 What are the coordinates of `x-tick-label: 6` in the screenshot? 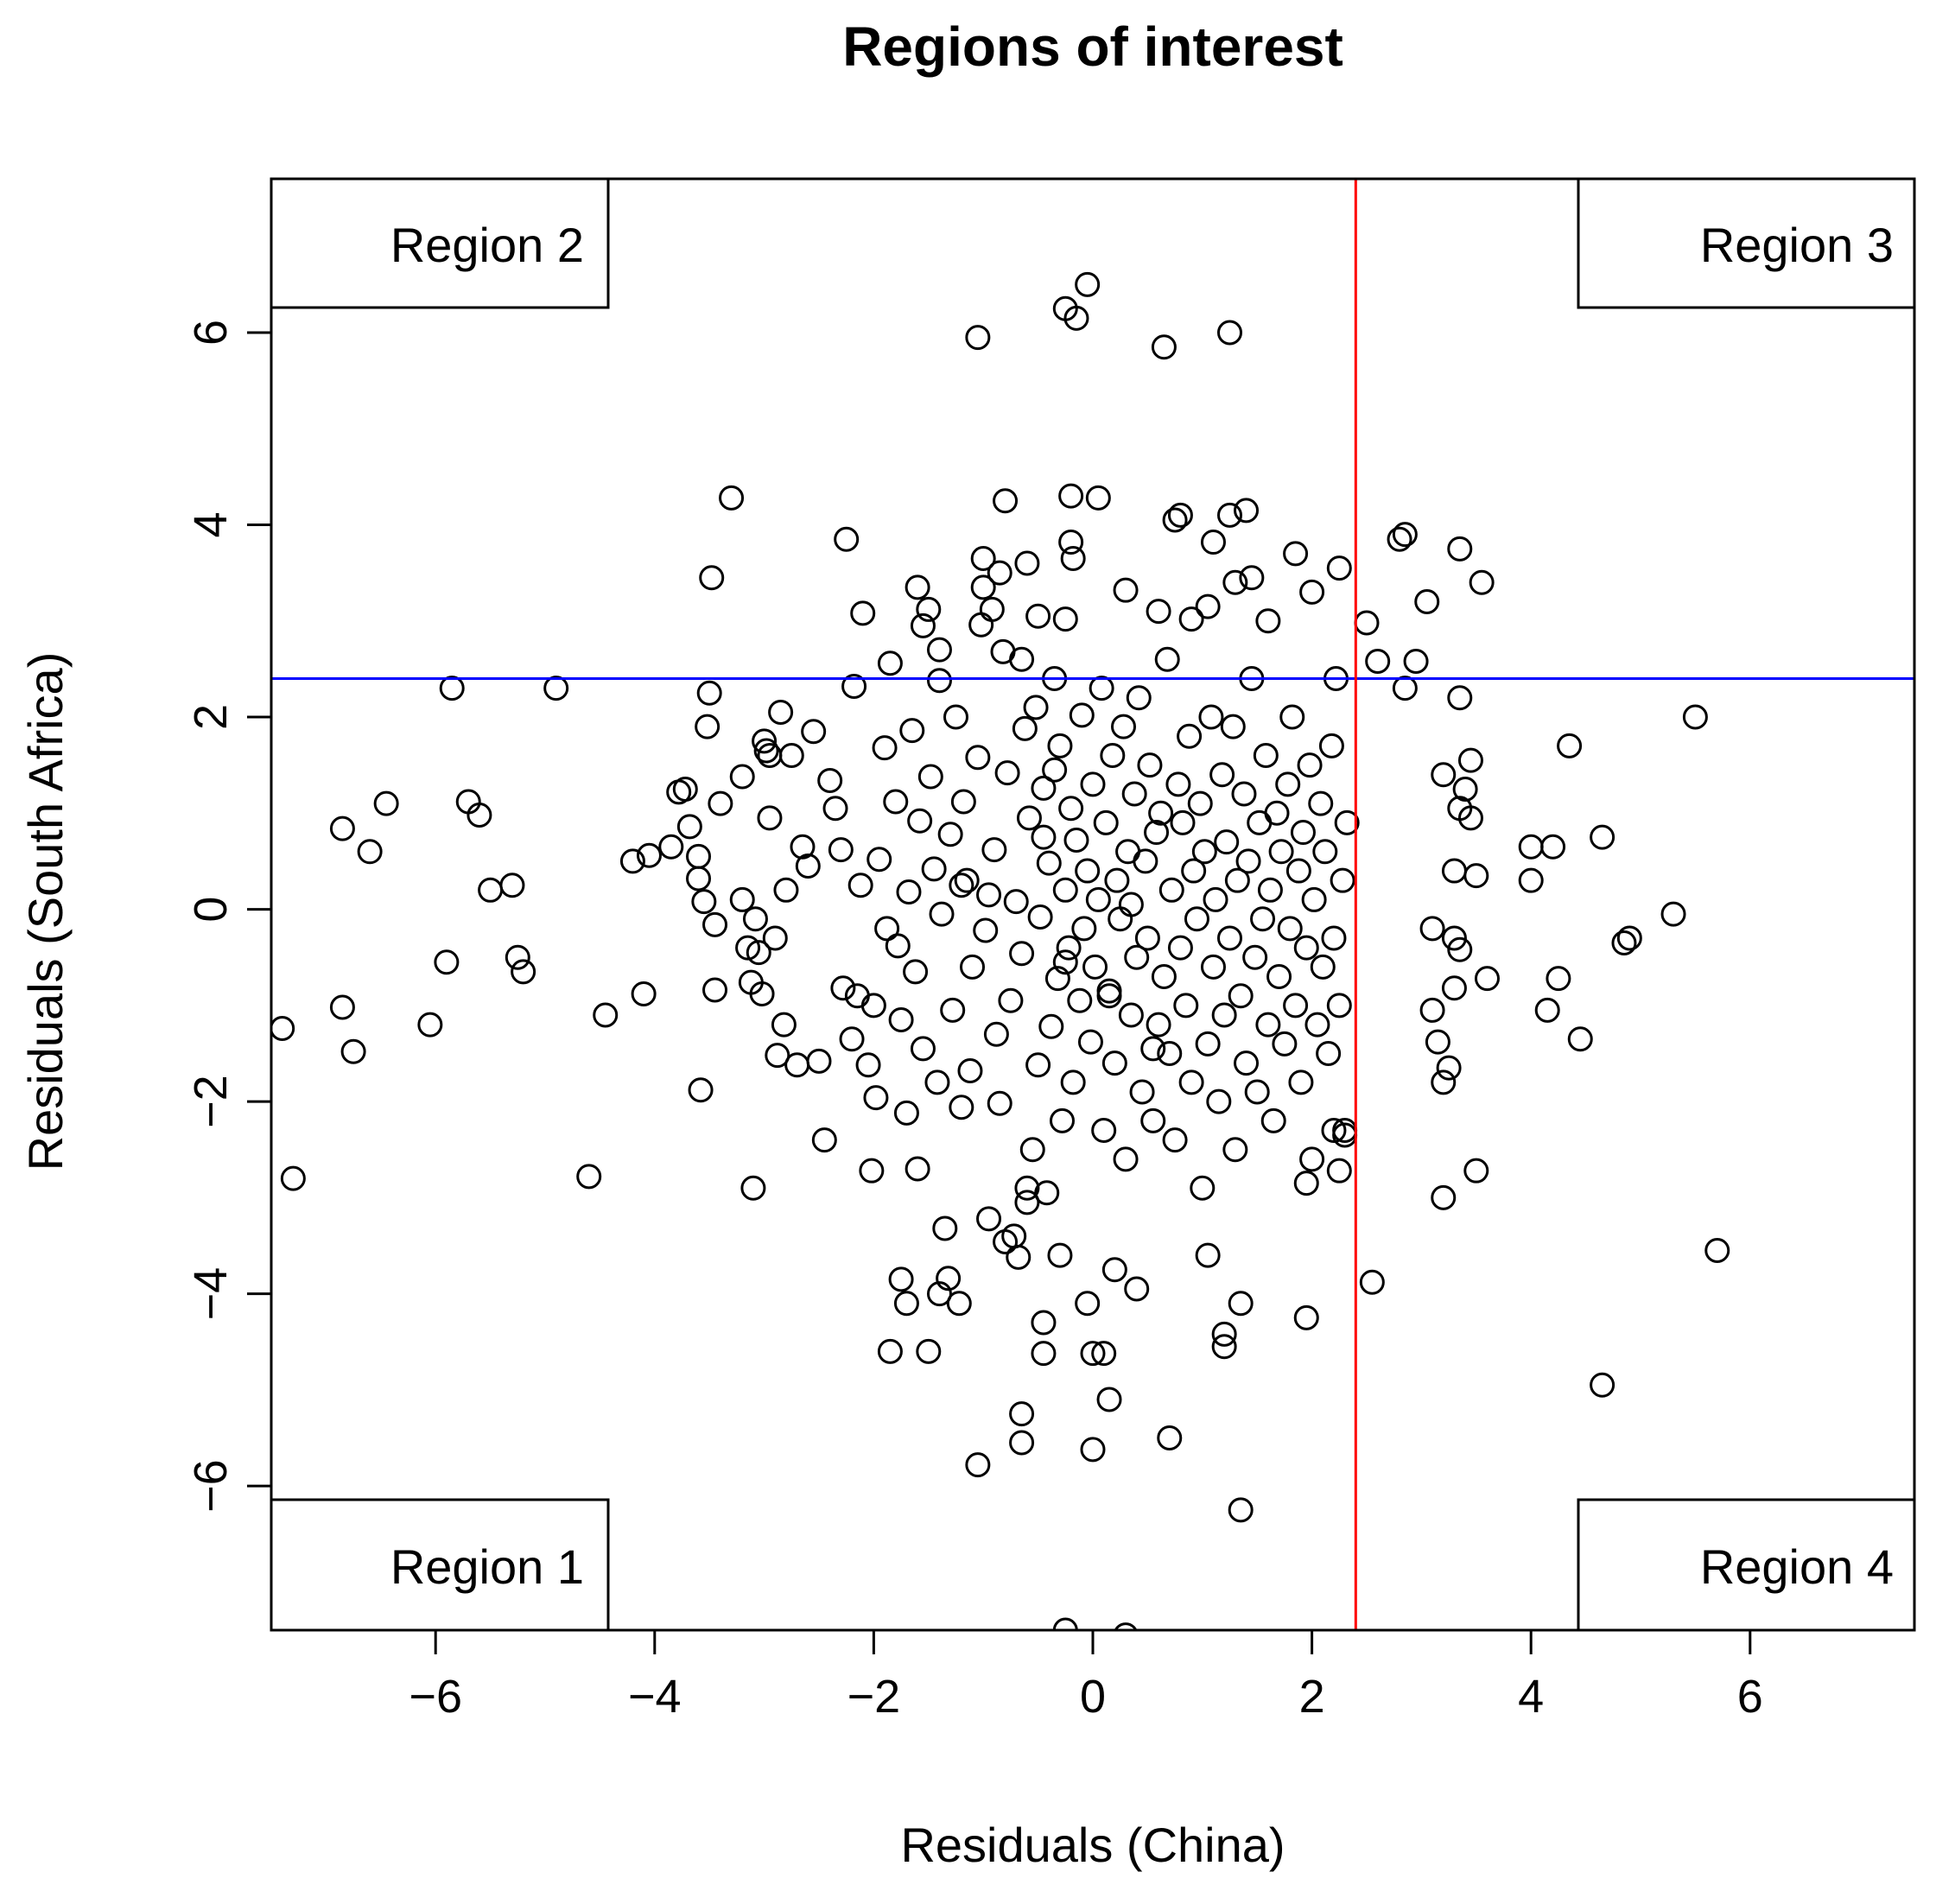 It's located at (1750, 1697).